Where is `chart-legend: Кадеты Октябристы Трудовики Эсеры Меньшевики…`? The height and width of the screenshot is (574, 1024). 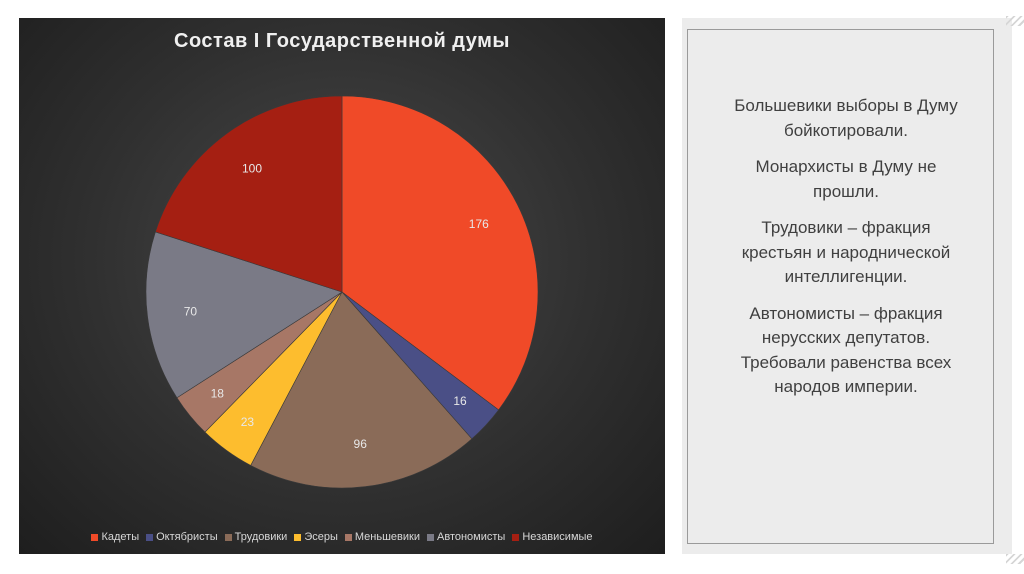 chart-legend: Кадеты Октябристы Трудовики Эсеры Меньшевики… is located at coordinates (342, 537).